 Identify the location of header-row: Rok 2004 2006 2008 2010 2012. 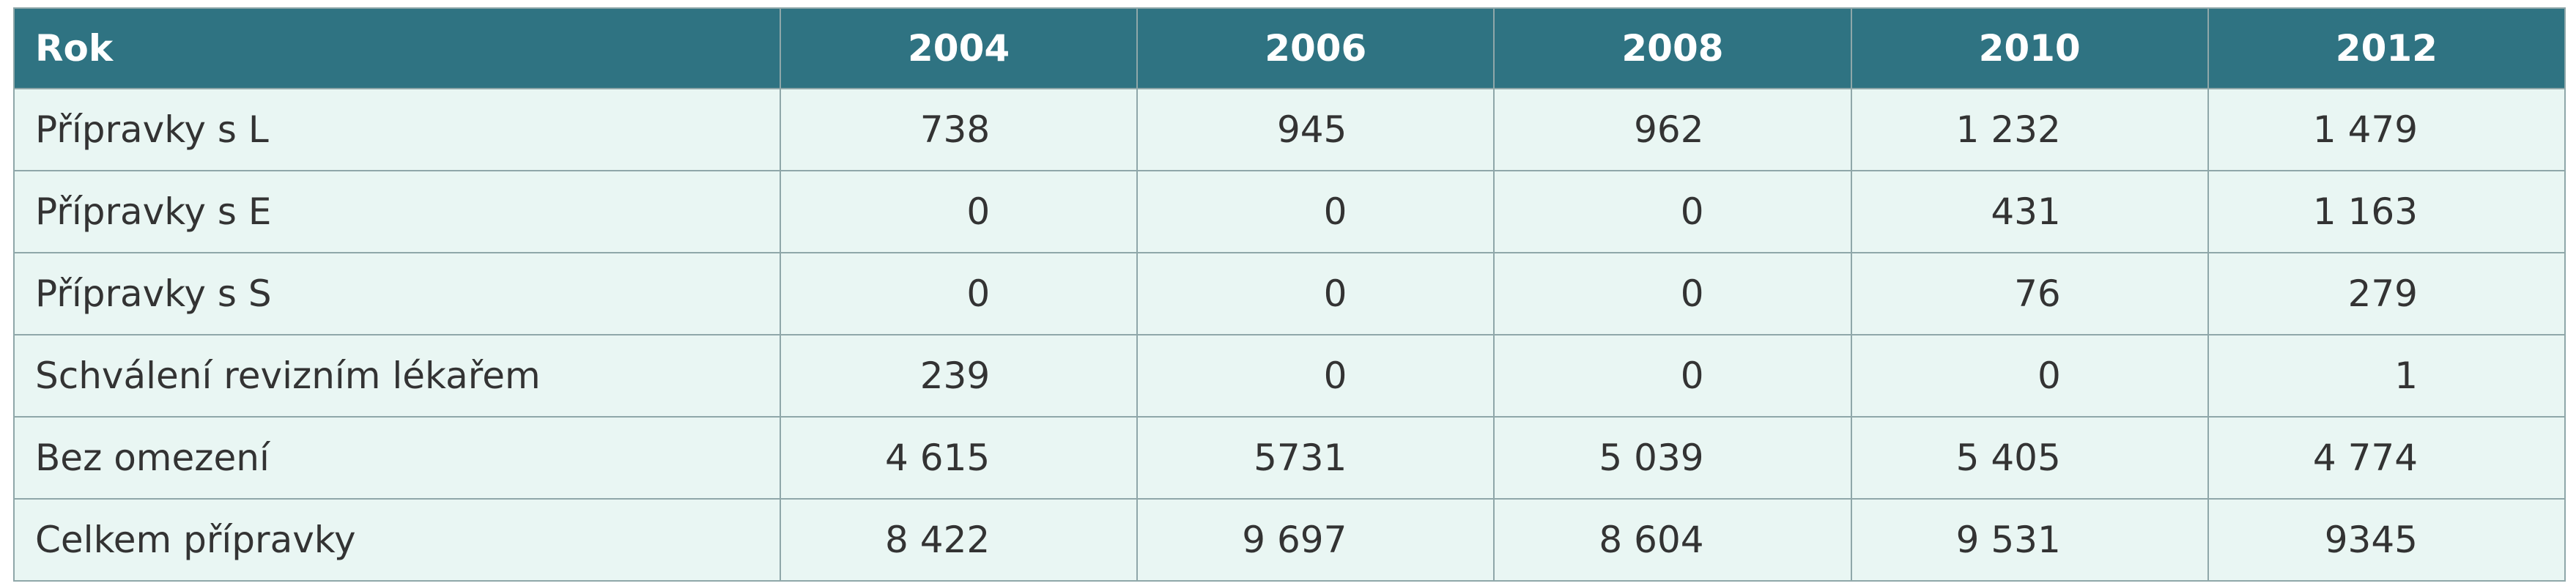
(1289, 48).